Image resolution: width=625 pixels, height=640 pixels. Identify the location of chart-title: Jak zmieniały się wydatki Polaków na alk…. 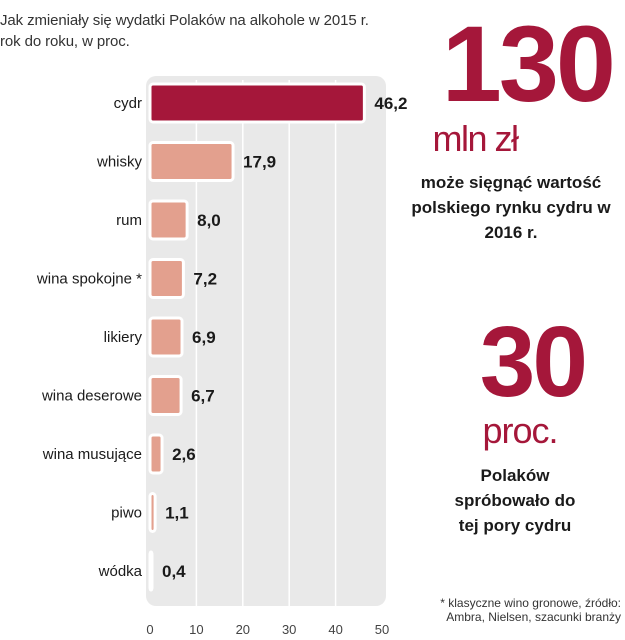
(184, 31).